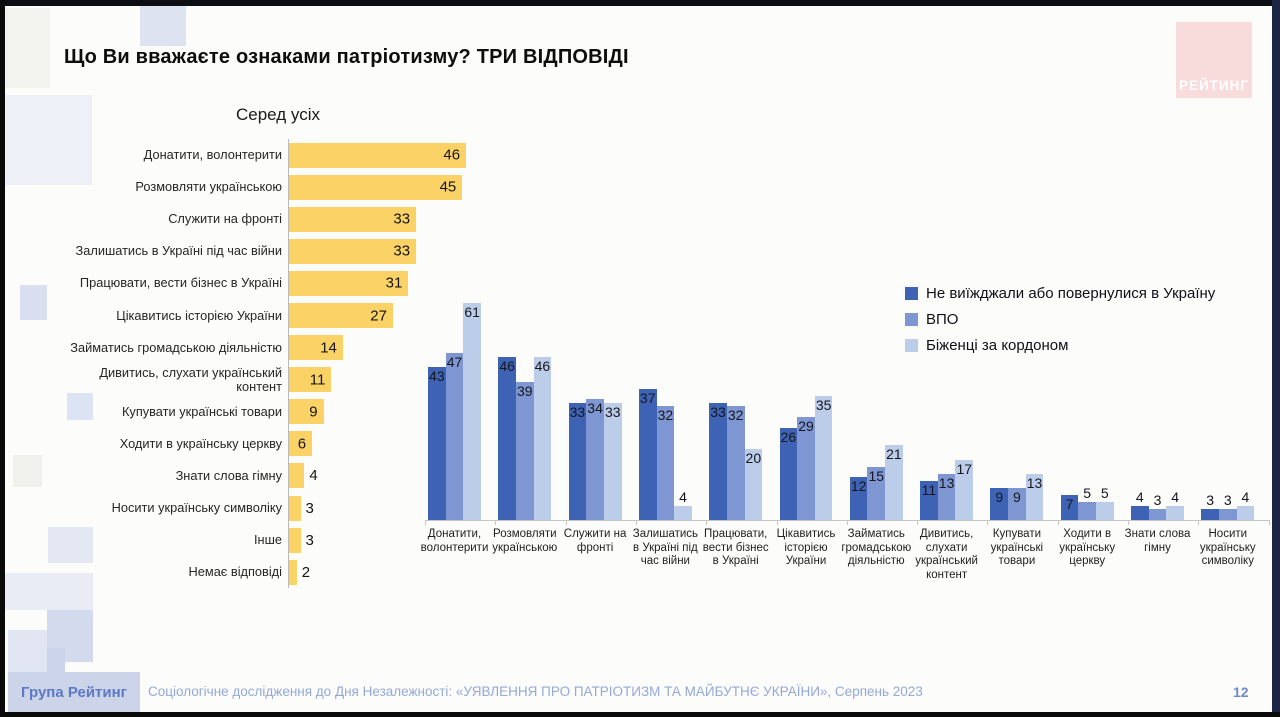 This screenshot has width=1280, height=717. What do you see at coordinates (235, 572) in the screenshot?
I see `bar-row-label: Немає відповіді` at bounding box center [235, 572].